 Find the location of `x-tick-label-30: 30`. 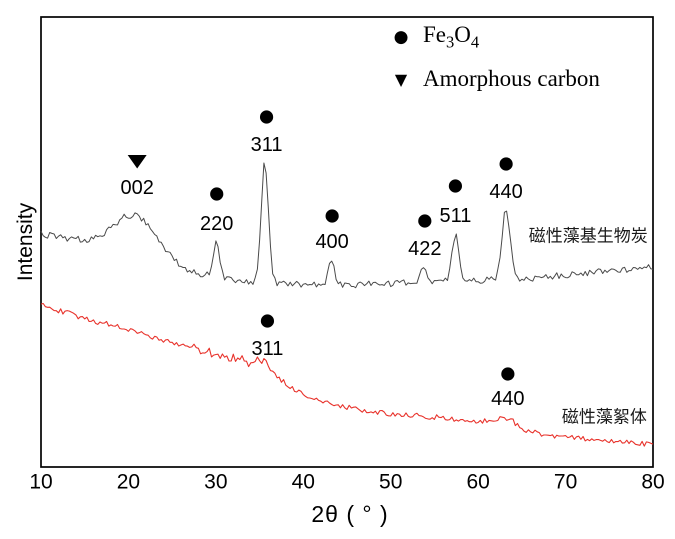

x-tick-label-30: 30 is located at coordinates (215, 482).